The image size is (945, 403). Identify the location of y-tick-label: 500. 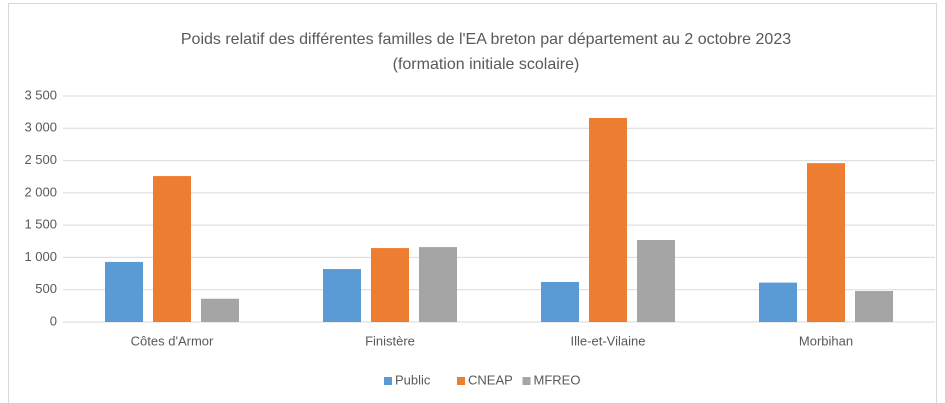
(46, 288).